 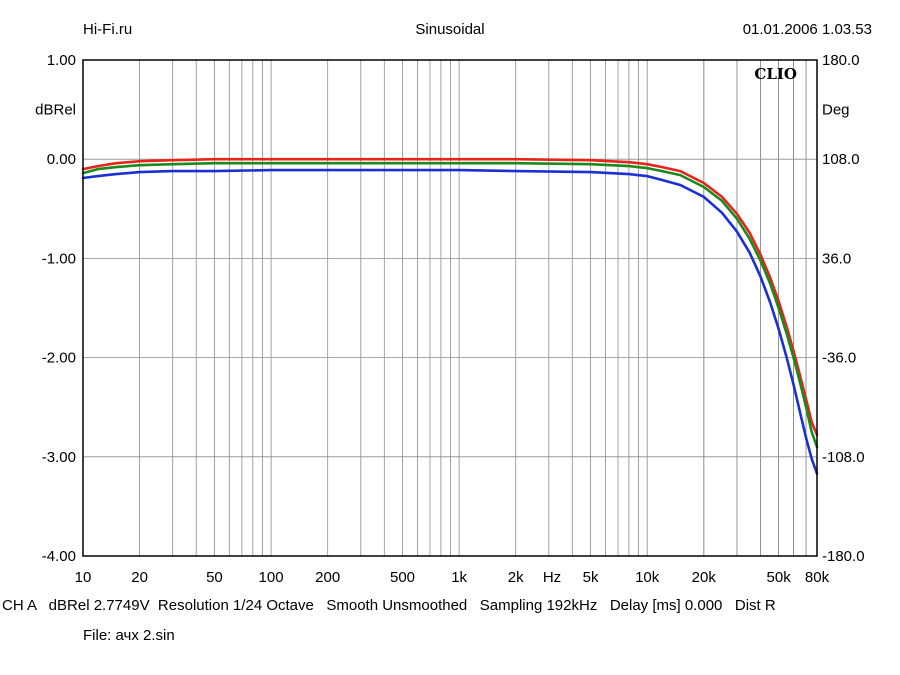 What do you see at coordinates (843, 556) in the screenshot?
I see `y2-tick-label: -180.0` at bounding box center [843, 556].